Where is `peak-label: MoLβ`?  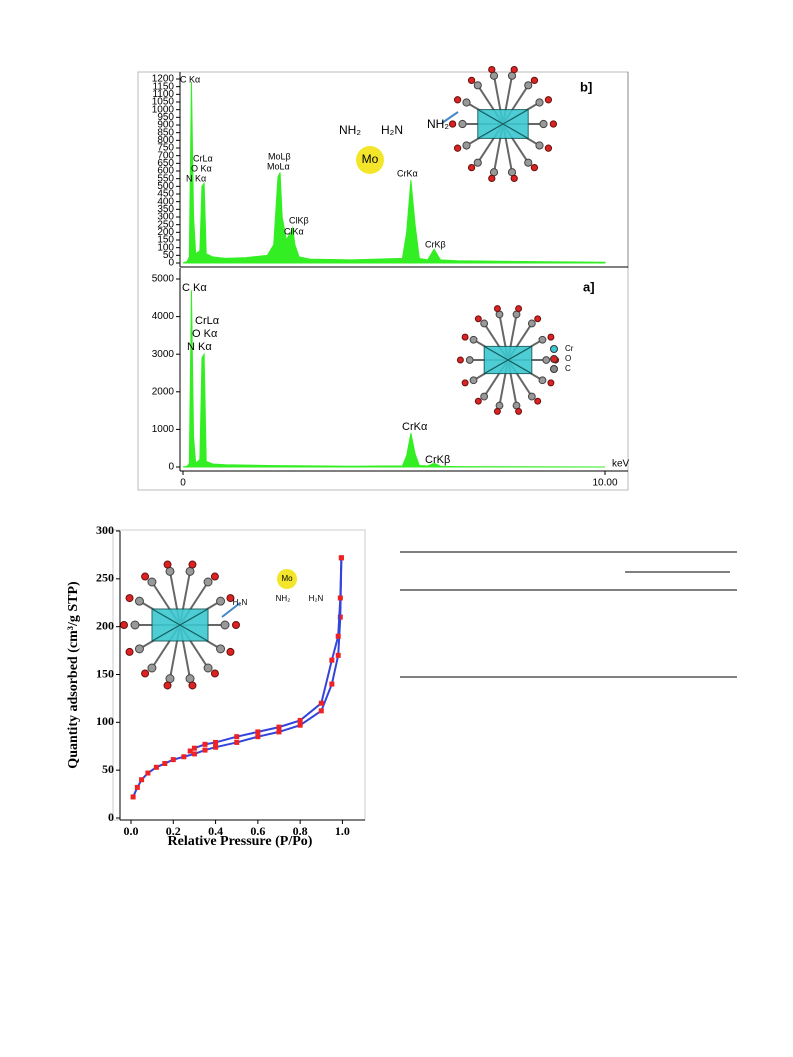
peak-label: MoLβ is located at coordinates (279, 156).